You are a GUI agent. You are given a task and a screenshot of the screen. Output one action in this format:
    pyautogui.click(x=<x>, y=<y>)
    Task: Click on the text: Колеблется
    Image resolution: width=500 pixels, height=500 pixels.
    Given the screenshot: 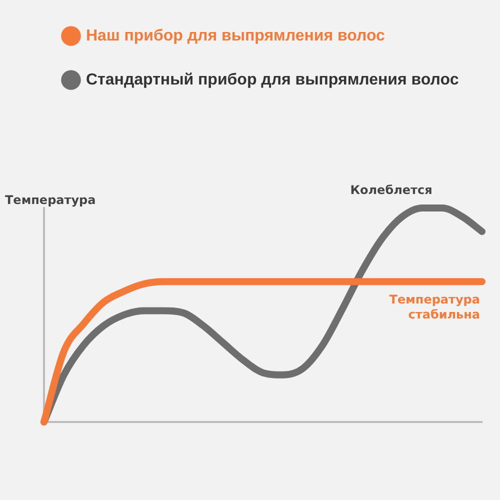 What is the action you would take?
    pyautogui.click(x=391, y=190)
    